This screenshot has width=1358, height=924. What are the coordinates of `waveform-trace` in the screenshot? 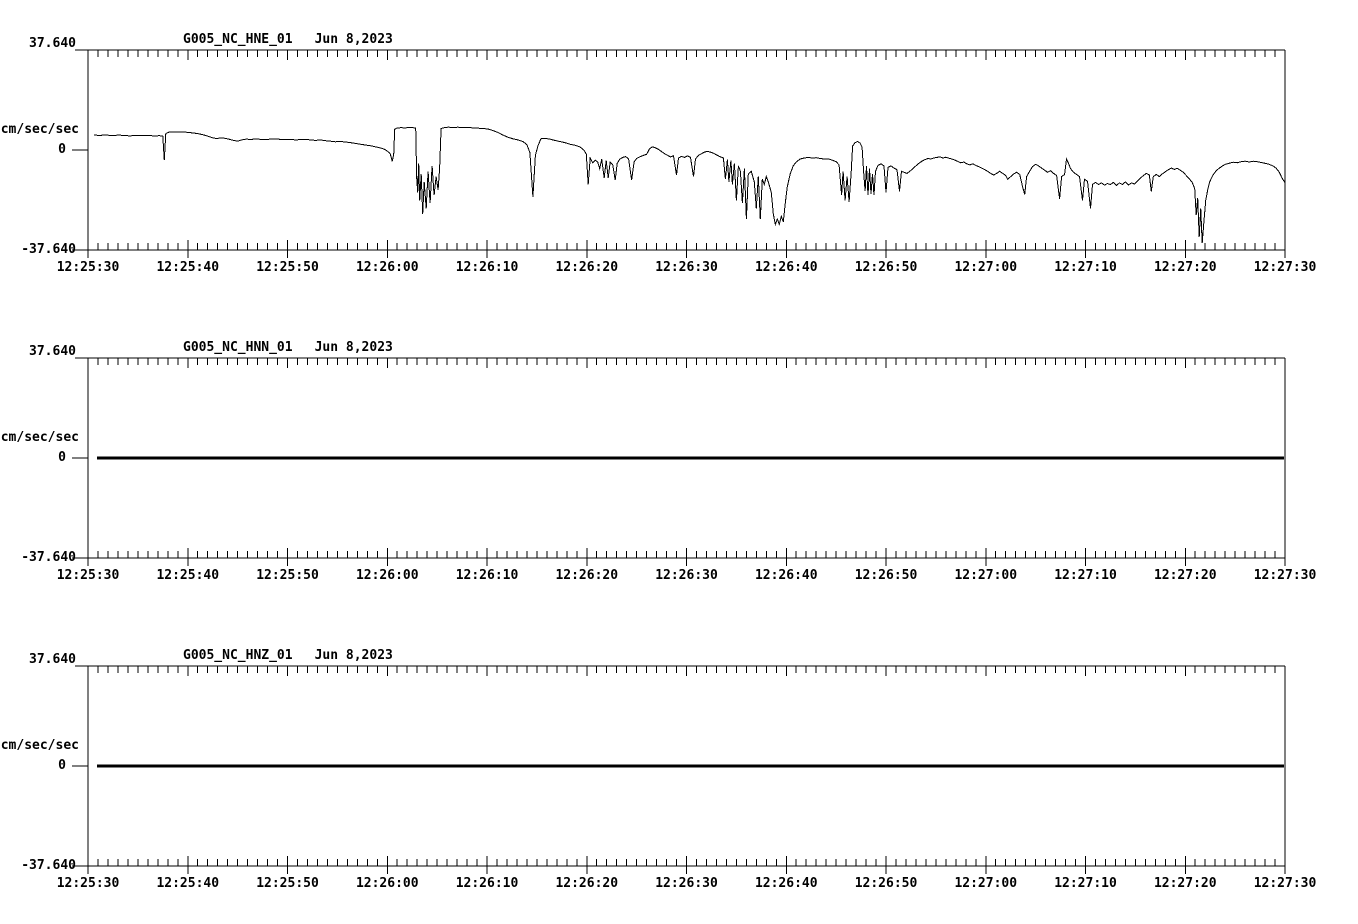 It's located at (689, 185).